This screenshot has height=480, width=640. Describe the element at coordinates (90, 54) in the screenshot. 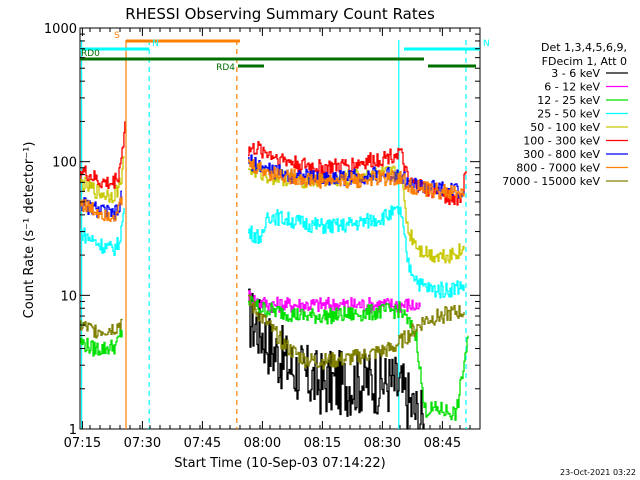

I see `flag-label-3: RD0` at that location.